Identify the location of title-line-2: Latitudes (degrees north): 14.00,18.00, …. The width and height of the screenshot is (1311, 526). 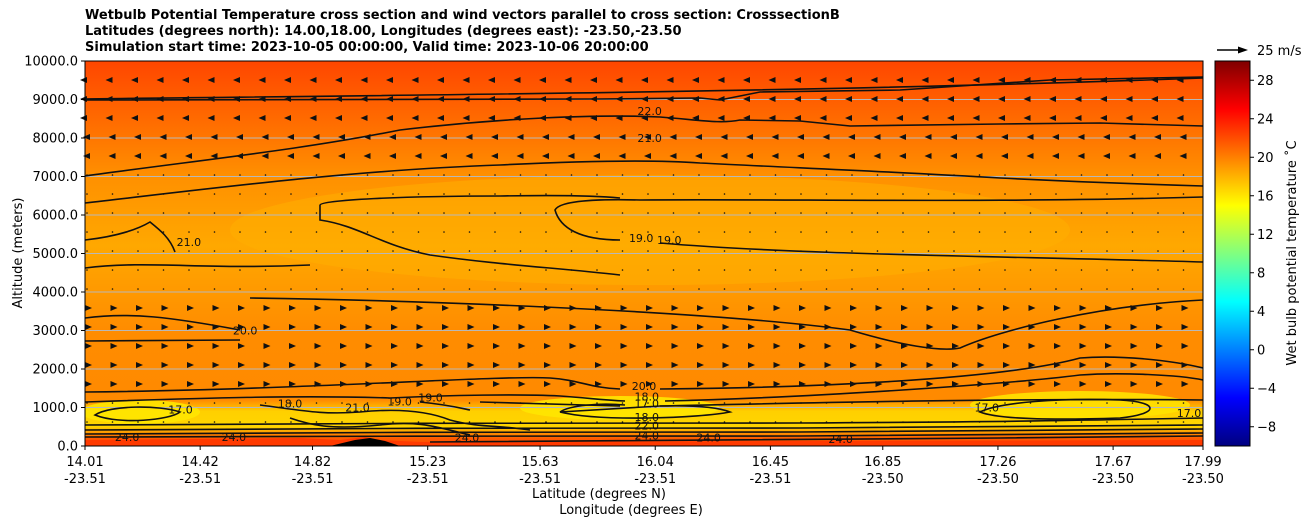
(383, 31).